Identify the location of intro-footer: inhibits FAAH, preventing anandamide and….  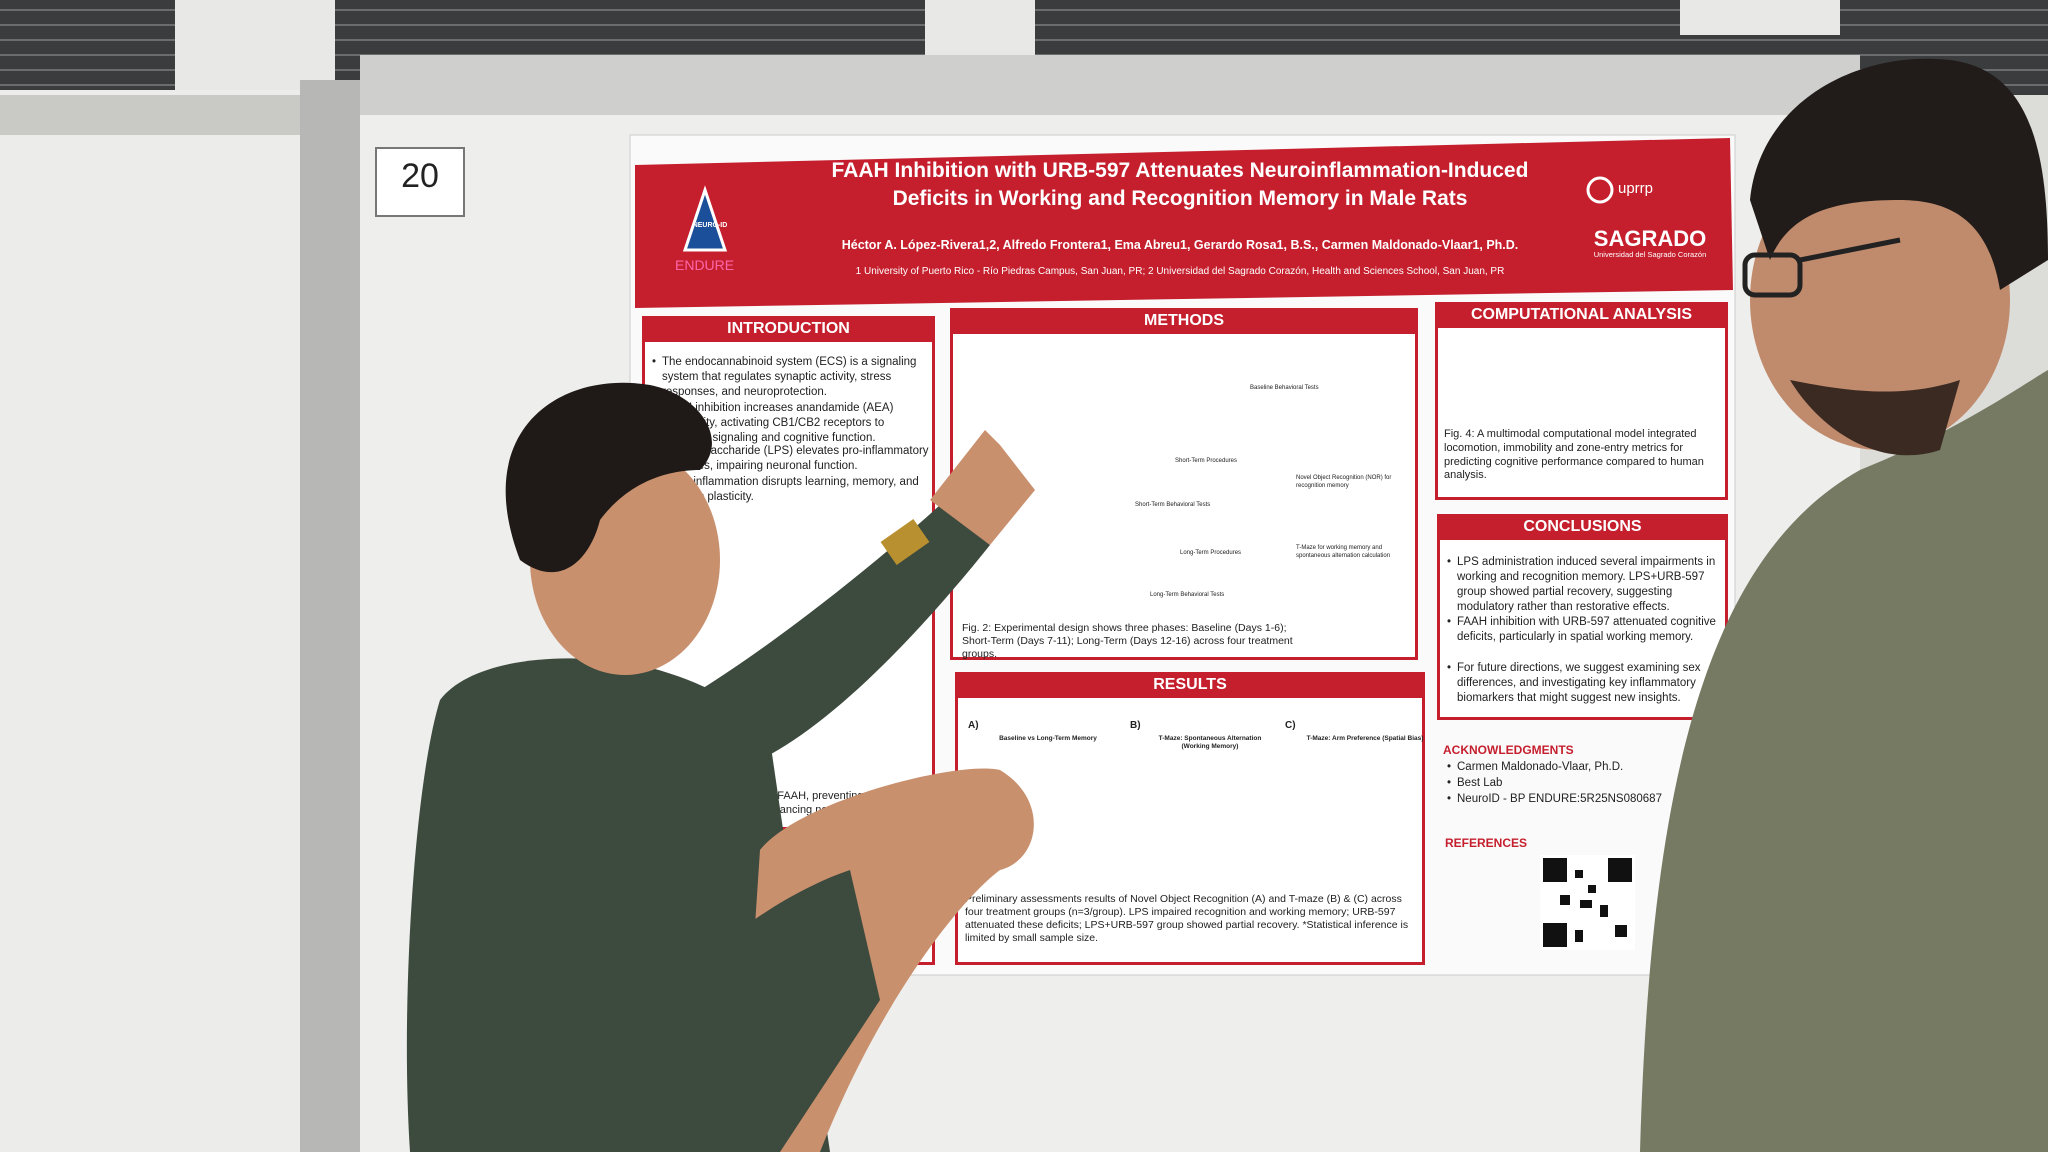
(834, 803).